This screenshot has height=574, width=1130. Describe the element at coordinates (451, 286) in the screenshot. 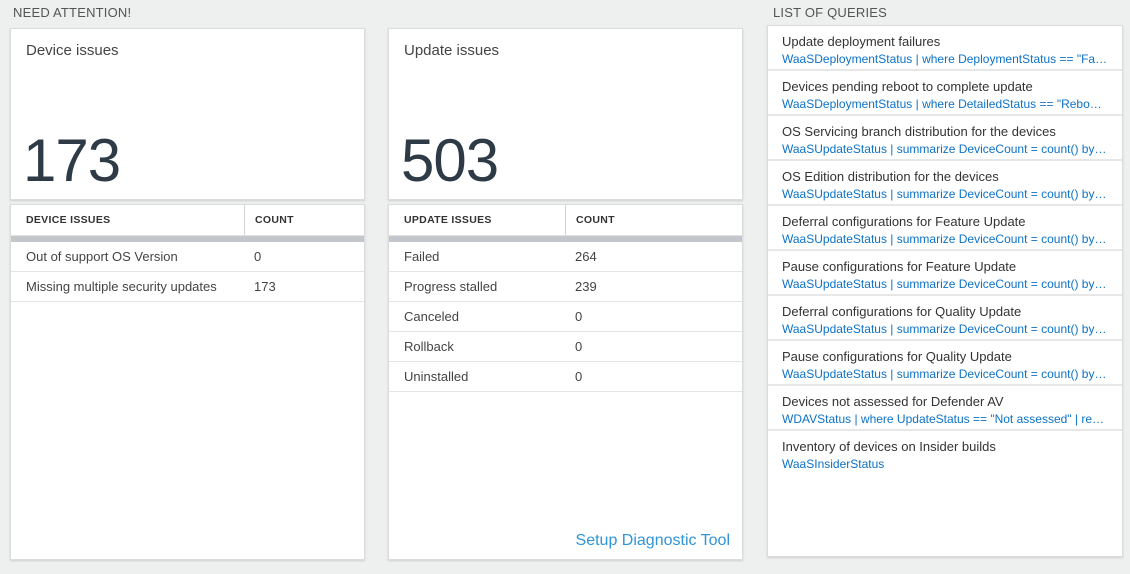

I see `update-issue-label: Progress stalled` at that location.